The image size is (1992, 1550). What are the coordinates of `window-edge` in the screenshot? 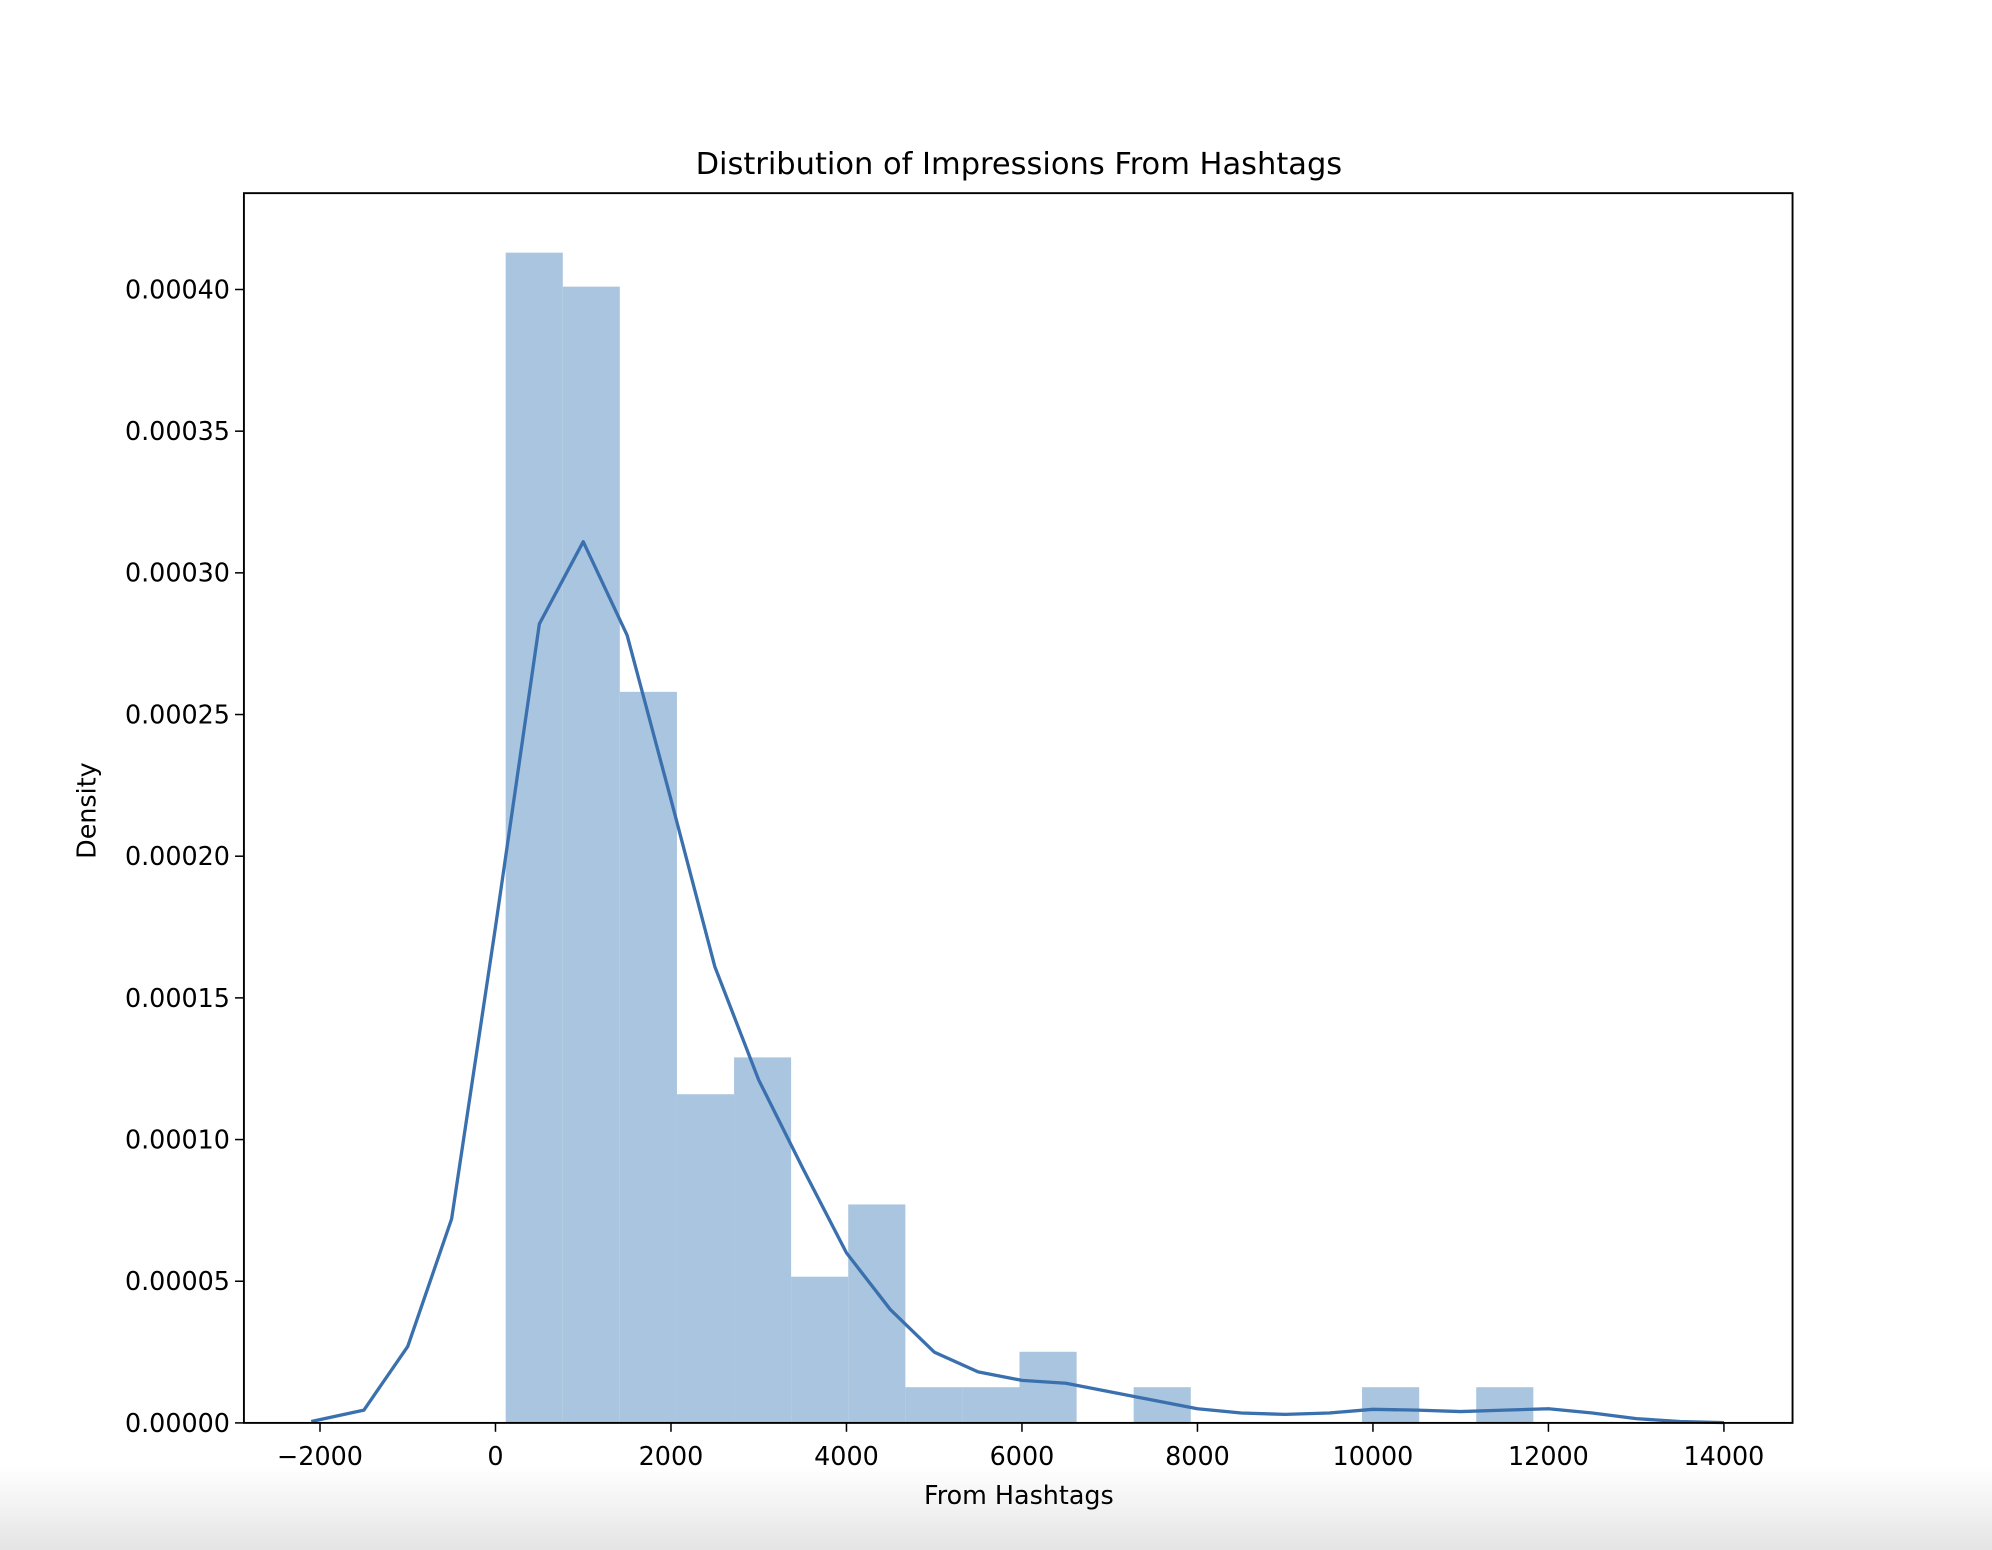 It's located at (996, 1508).